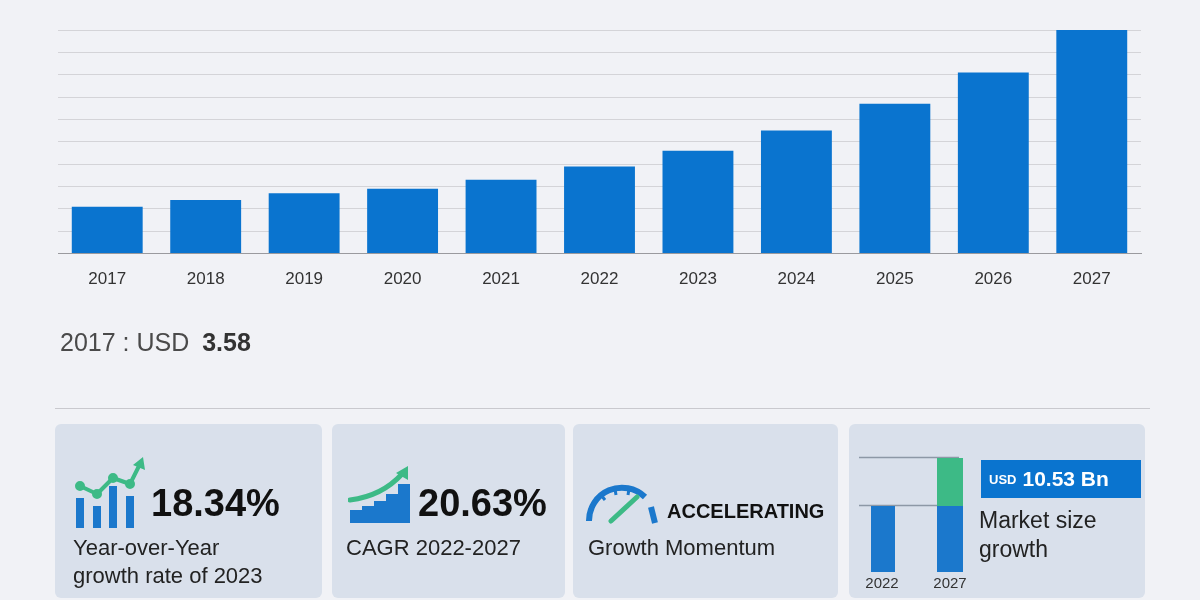 Image resolution: width=1200 pixels, height=600 pixels. What do you see at coordinates (205, 279) in the screenshot?
I see `x-tick-label: 2018` at bounding box center [205, 279].